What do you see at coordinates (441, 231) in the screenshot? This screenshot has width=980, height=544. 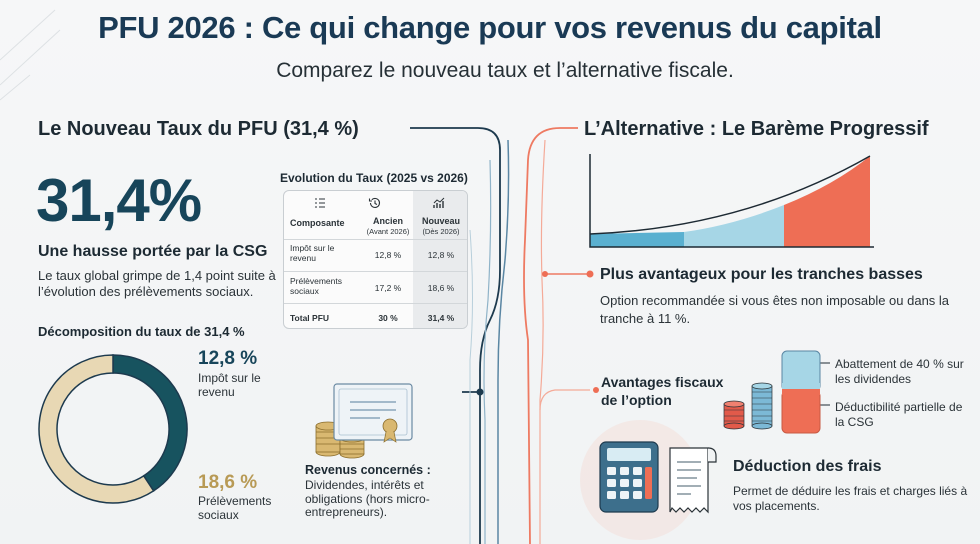 I see `header-nouveau-sub: (Dès 2026)` at bounding box center [441, 231].